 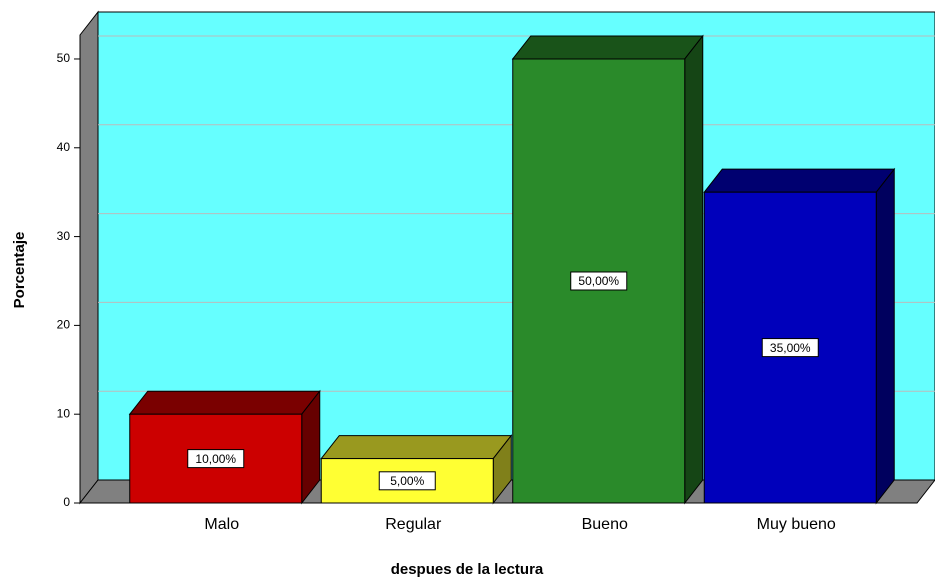 I want to click on y-tick-label: 40, so click(x=64, y=147).